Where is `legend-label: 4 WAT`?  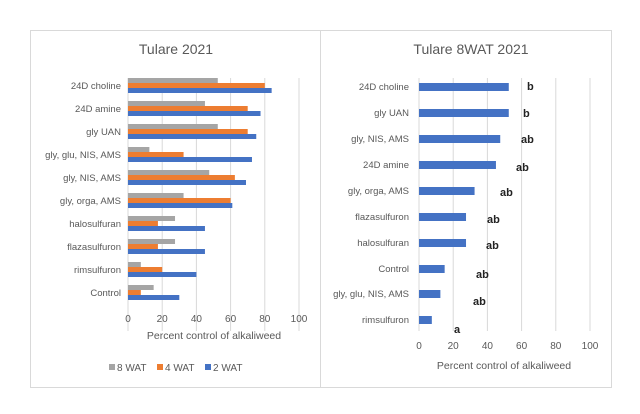 legend-label: 4 WAT is located at coordinates (179, 368).